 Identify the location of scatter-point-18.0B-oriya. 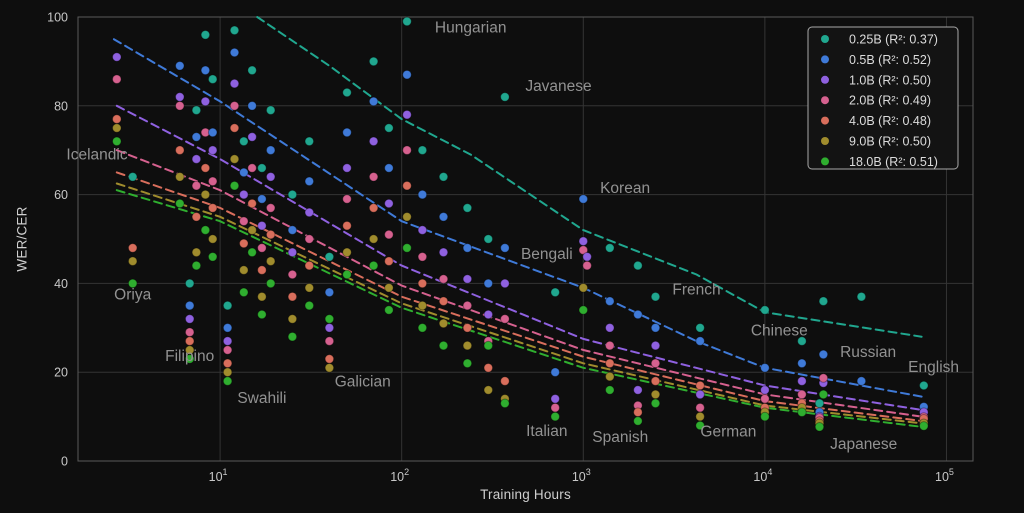
(132, 283).